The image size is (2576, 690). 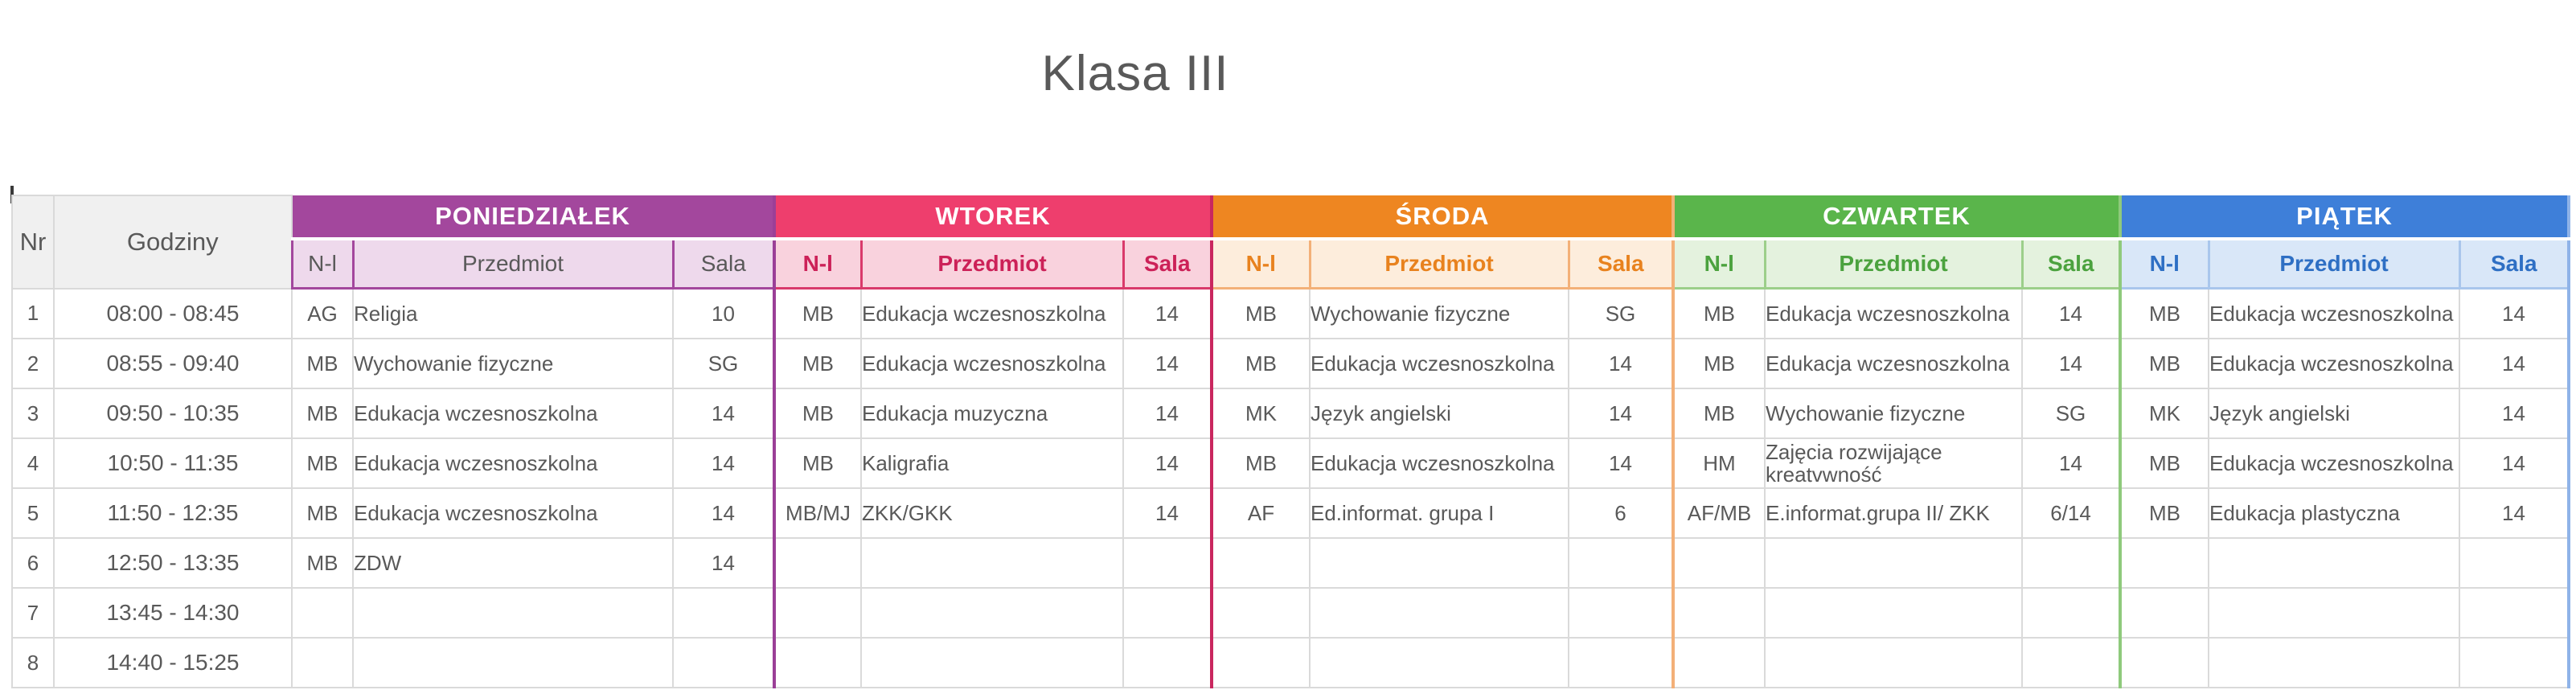 What do you see at coordinates (817, 313) in the screenshot?
I see `teacher-cell-tuesday: MB` at bounding box center [817, 313].